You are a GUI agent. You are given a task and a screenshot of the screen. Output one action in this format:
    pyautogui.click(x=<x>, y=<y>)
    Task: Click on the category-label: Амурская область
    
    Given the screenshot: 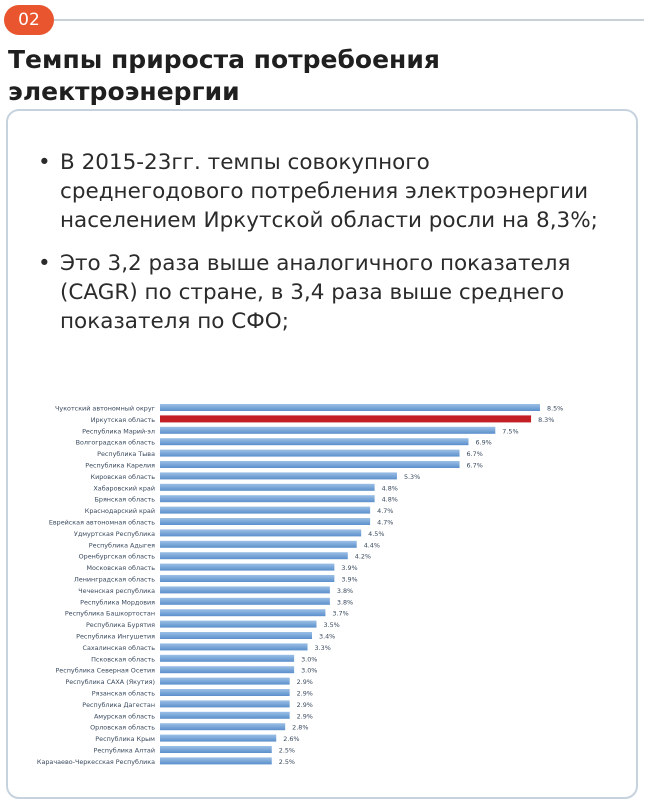 What is the action you would take?
    pyautogui.click(x=124, y=716)
    